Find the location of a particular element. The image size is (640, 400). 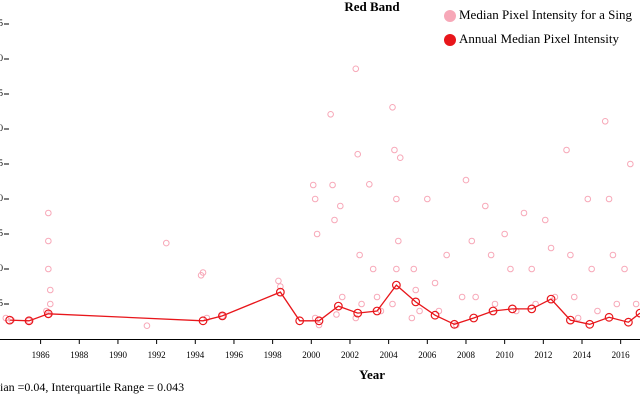

legend-label: Median Pixel Intensity for a Sing is located at coordinates (545, 14).